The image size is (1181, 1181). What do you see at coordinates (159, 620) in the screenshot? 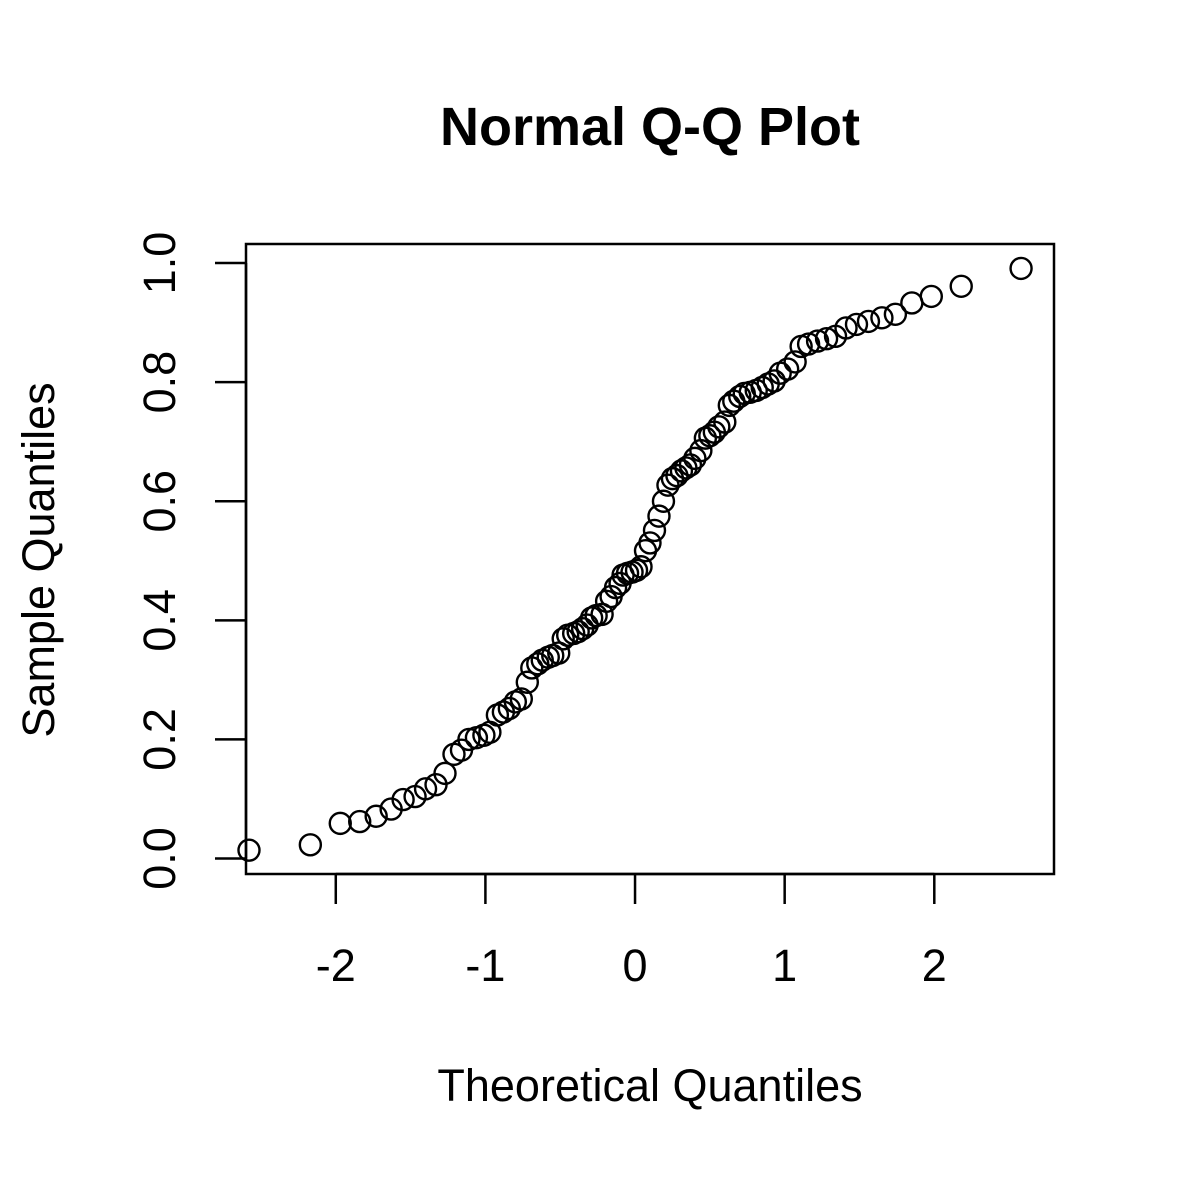
I see `y-tick-label: 0.4` at bounding box center [159, 620].